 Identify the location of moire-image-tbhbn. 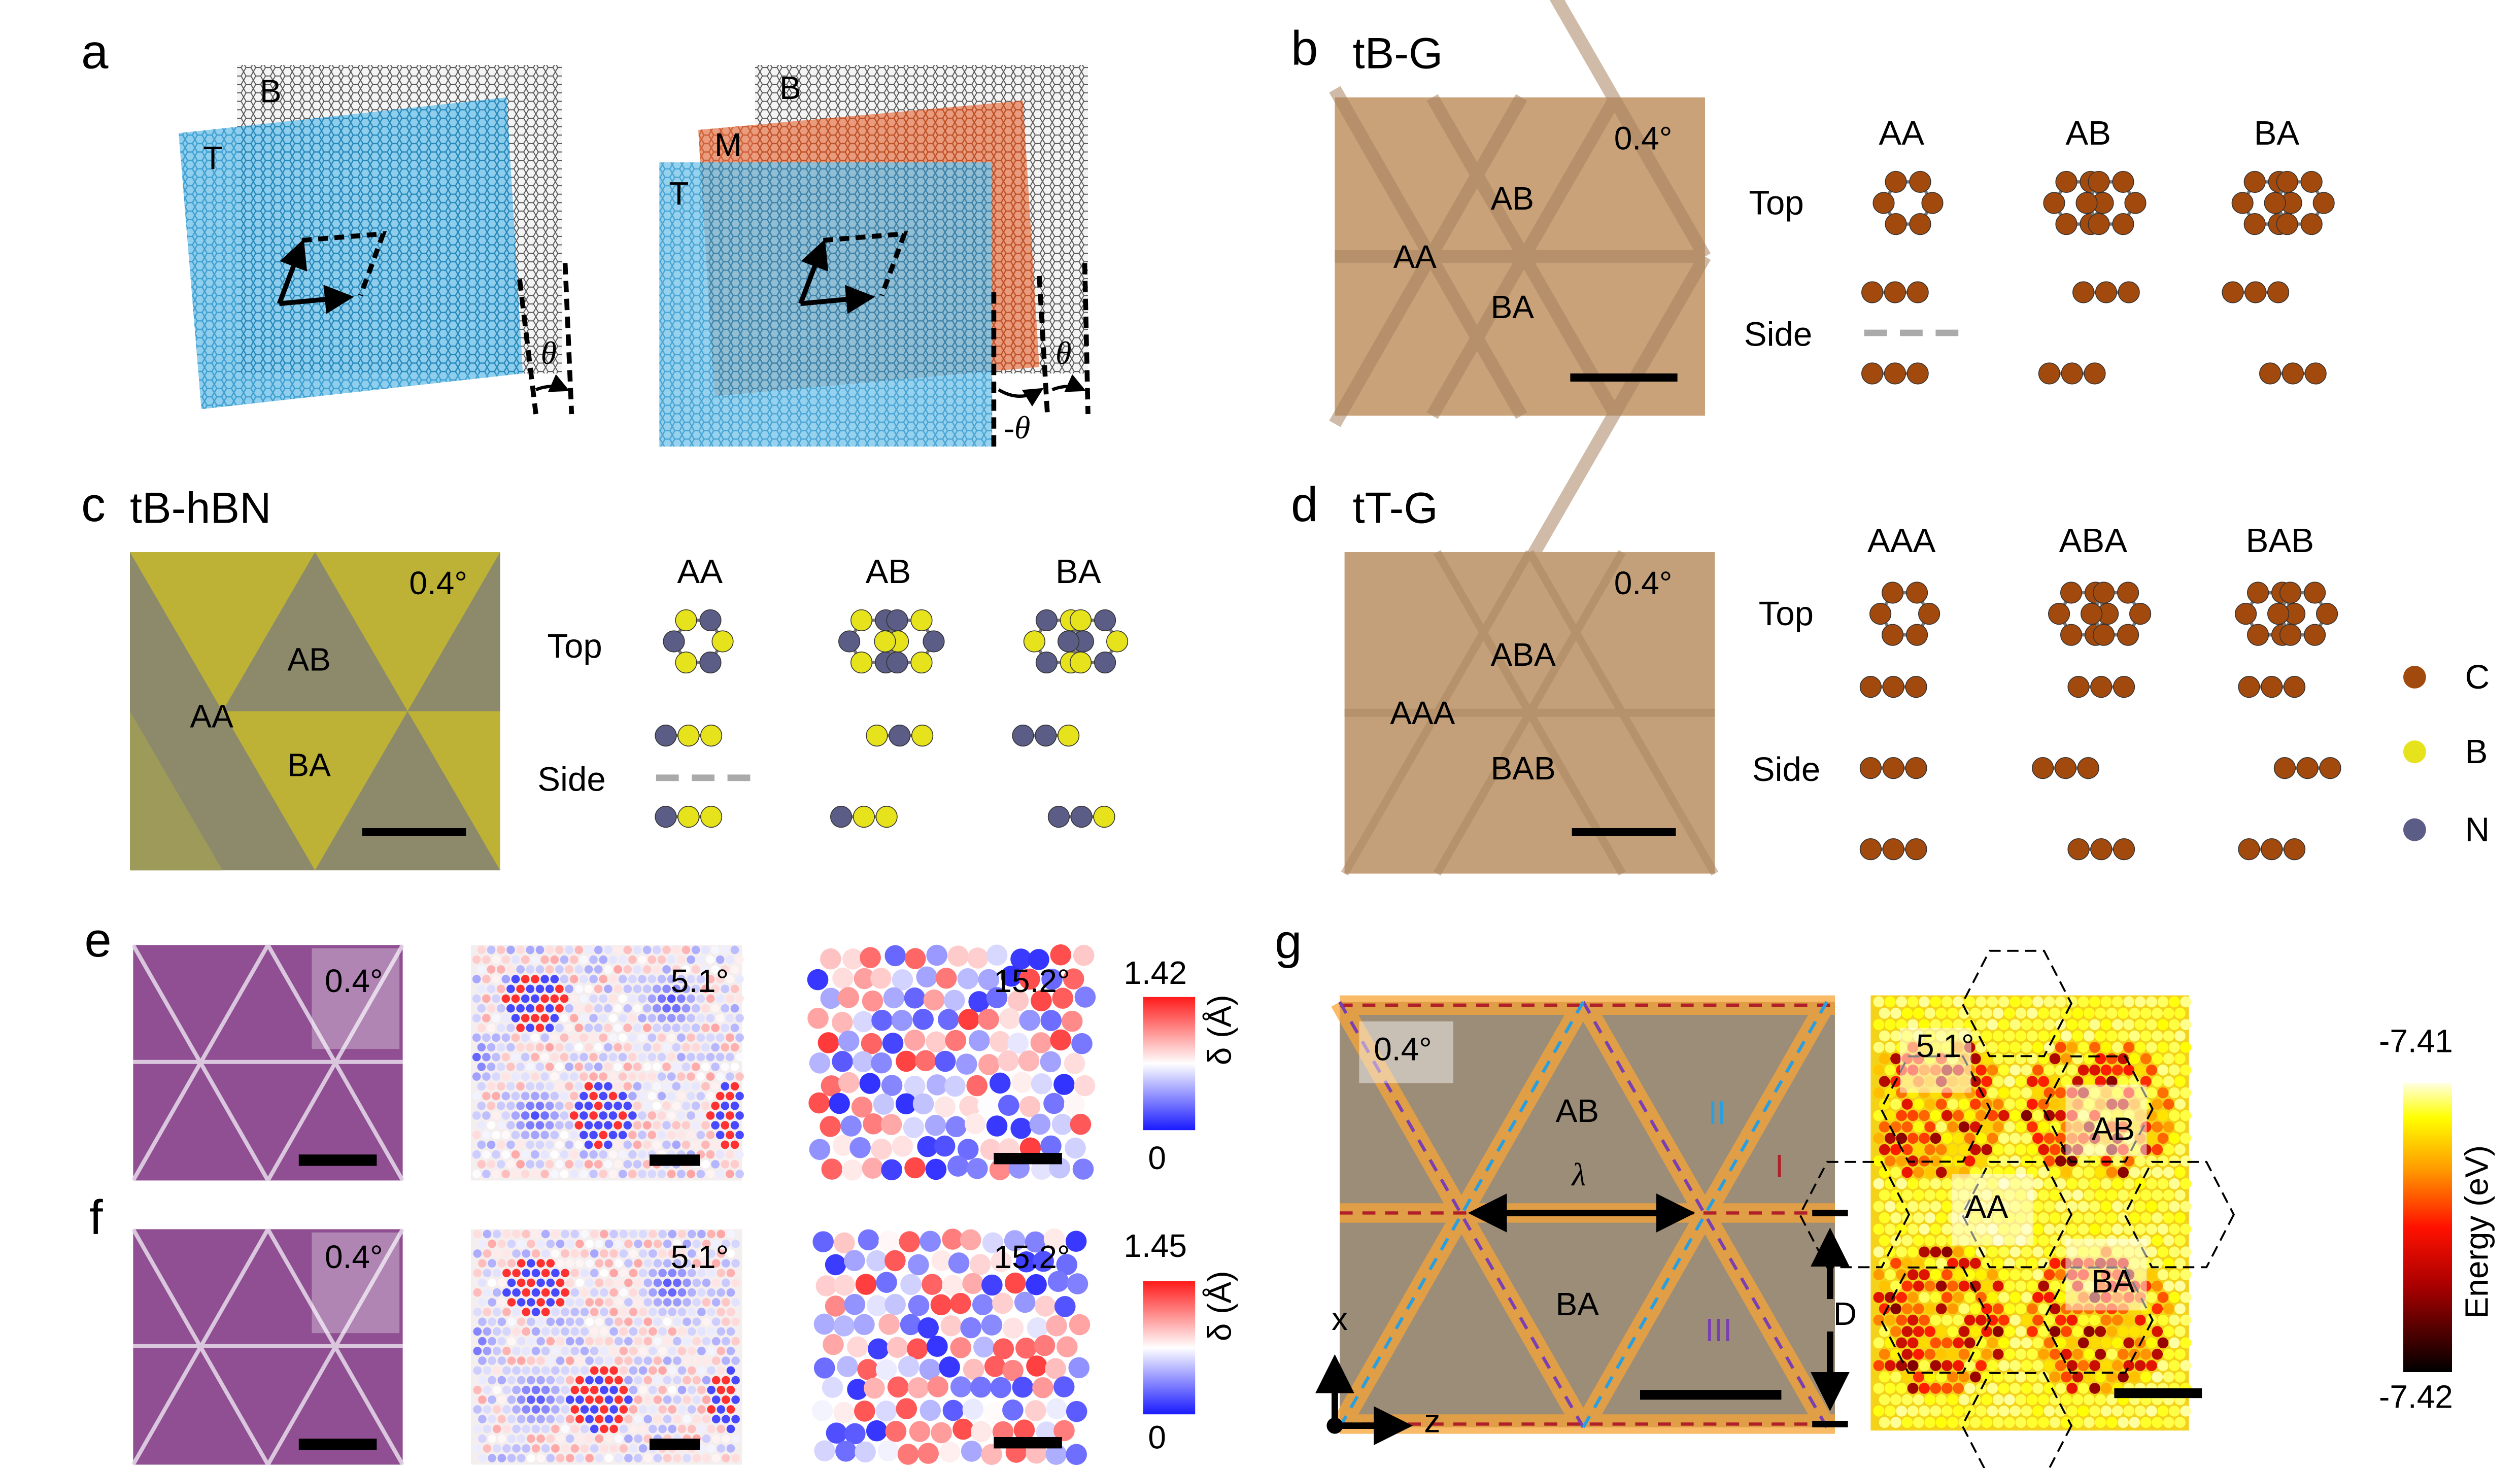
(315, 711).